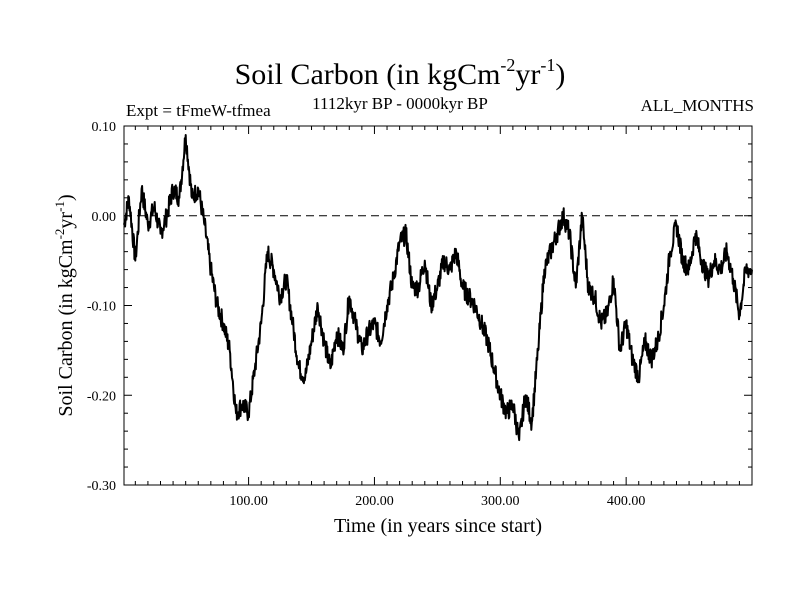  Describe the element at coordinates (438, 526) in the screenshot. I see `x-axis-title: Time (in years since start)` at that location.